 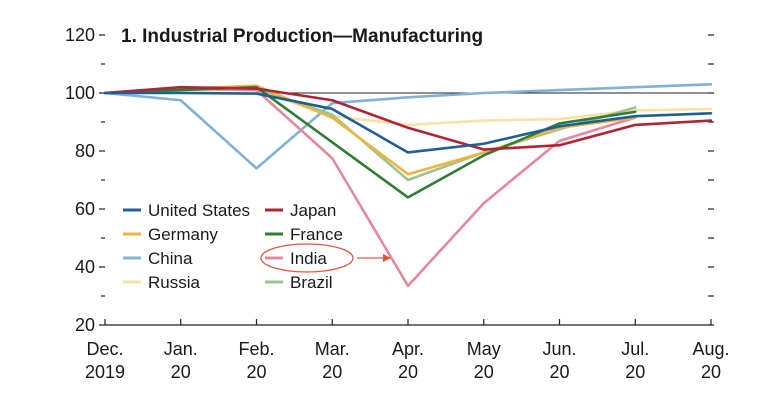 I want to click on y-tick-label: 100, so click(x=80, y=93).